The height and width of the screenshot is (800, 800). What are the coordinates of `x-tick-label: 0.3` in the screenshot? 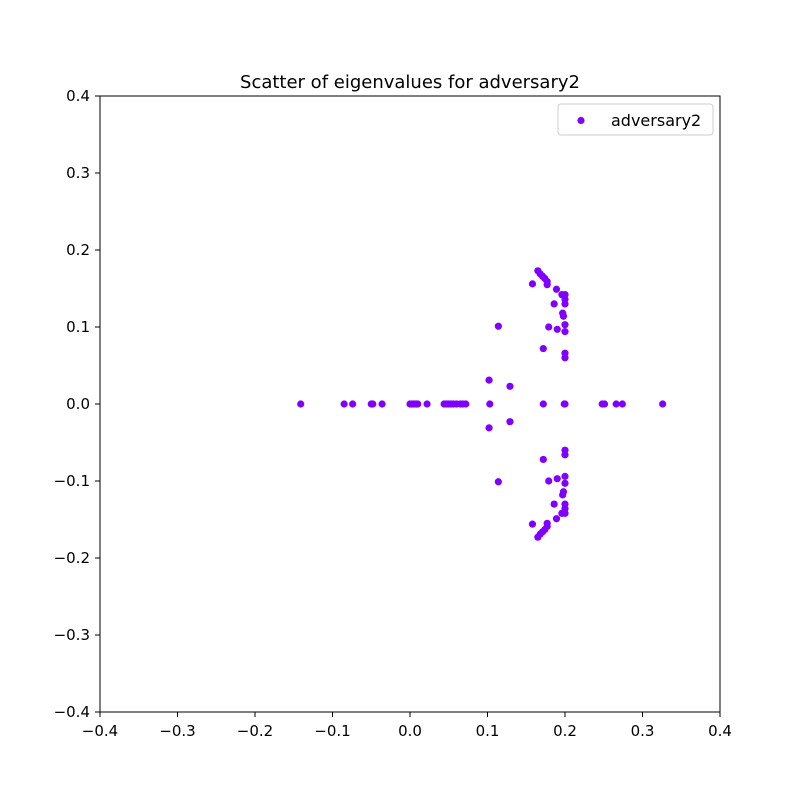 It's located at (643, 731).